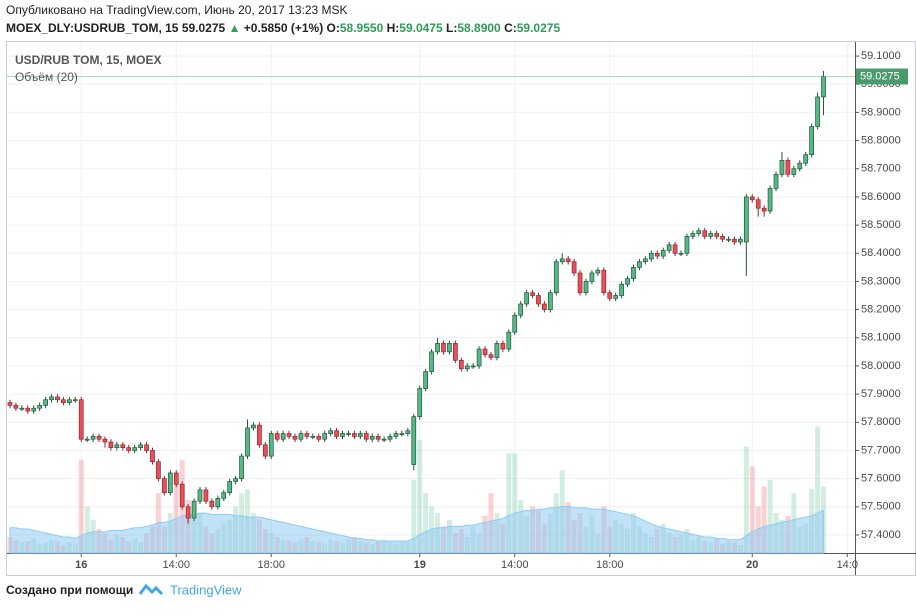 The height and width of the screenshot is (616, 916). What do you see at coordinates (752, 565) in the screenshot?
I see `x-tick-label: 20` at bounding box center [752, 565].